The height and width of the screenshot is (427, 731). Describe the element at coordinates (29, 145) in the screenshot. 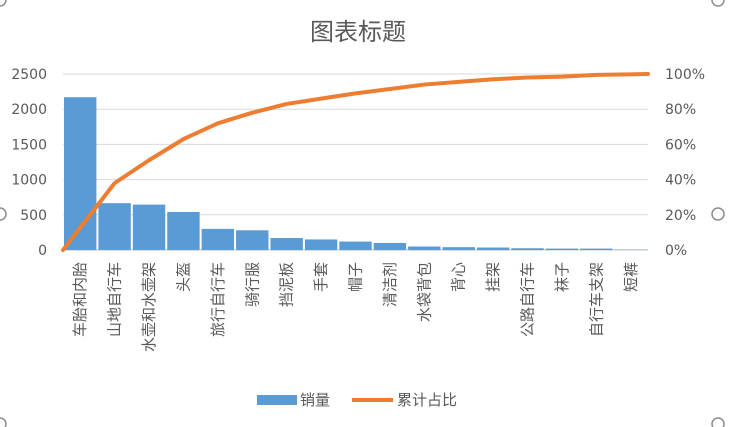

I see `y-left-tick-label: 1500` at that location.